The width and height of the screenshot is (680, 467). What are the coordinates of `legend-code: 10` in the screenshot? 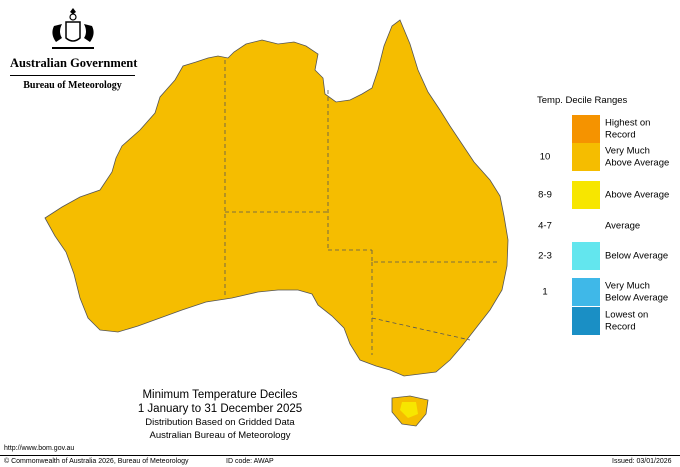 It's located at (545, 157).